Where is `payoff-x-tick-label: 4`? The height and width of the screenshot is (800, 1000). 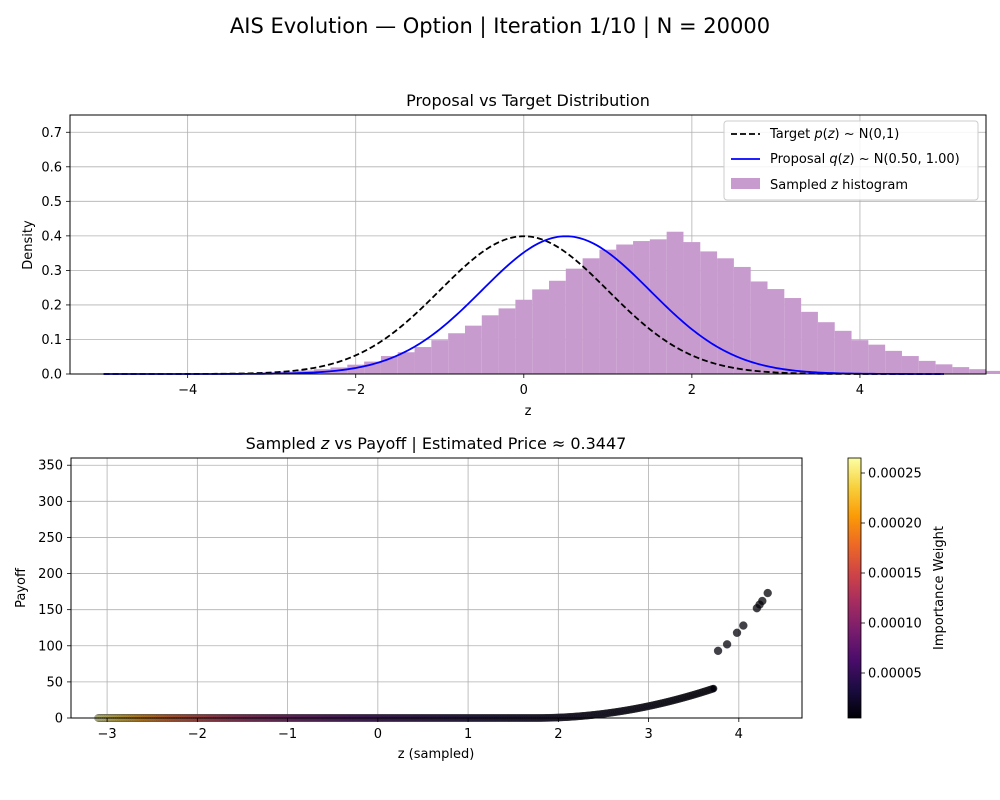
payoff-x-tick-label: 4 is located at coordinates (739, 734).